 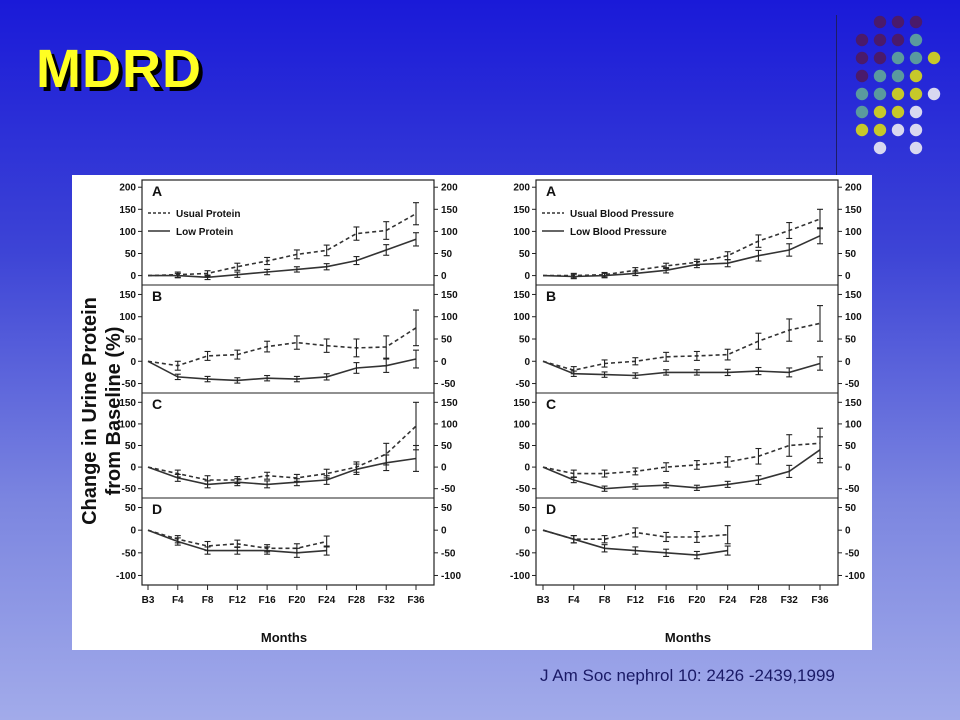 I want to click on x-tick-label: F32, so click(x=387, y=600).